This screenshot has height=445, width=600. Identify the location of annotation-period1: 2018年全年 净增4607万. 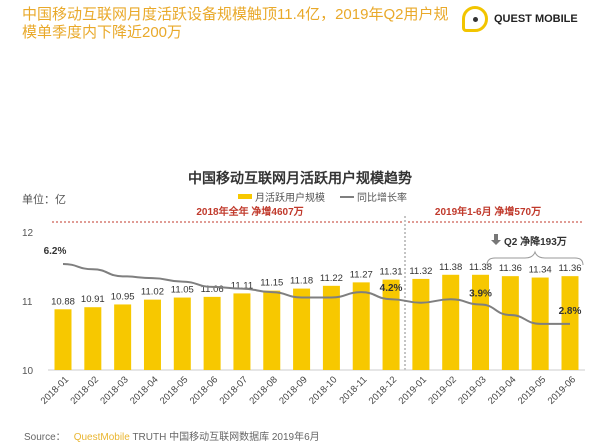
(249, 211).